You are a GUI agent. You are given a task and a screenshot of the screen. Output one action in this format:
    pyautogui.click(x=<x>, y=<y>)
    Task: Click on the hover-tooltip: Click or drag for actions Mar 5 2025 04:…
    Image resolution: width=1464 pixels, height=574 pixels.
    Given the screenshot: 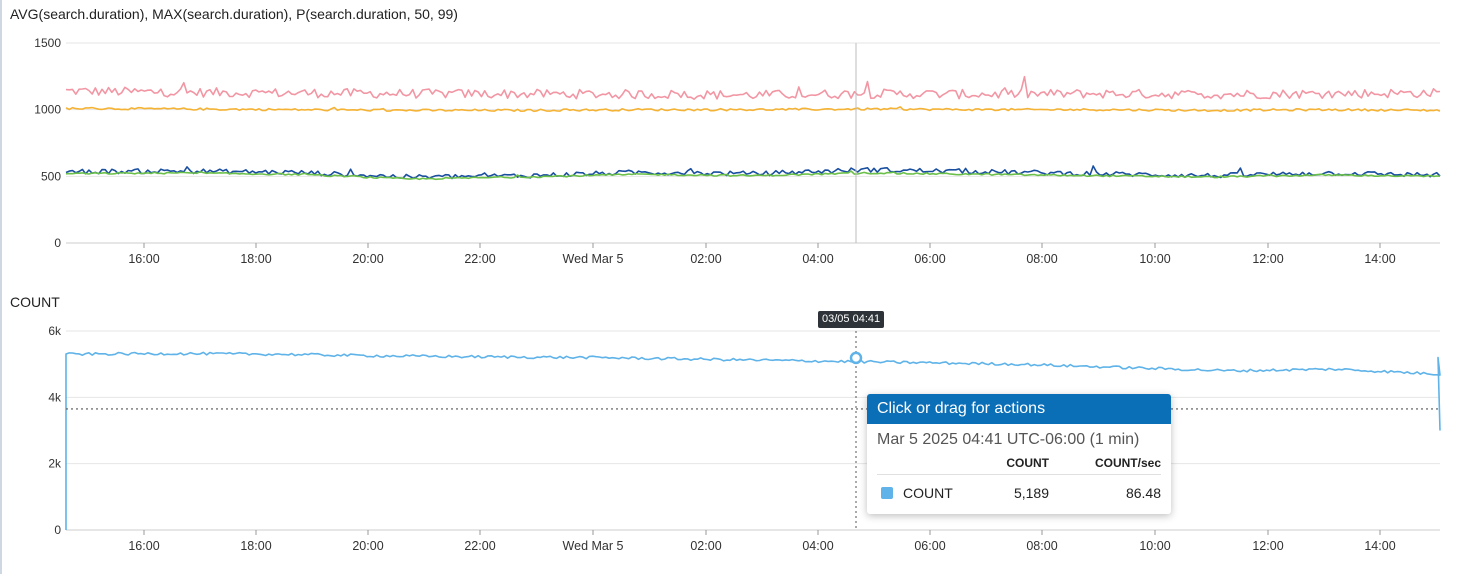 What is the action you would take?
    pyautogui.click(x=1019, y=454)
    